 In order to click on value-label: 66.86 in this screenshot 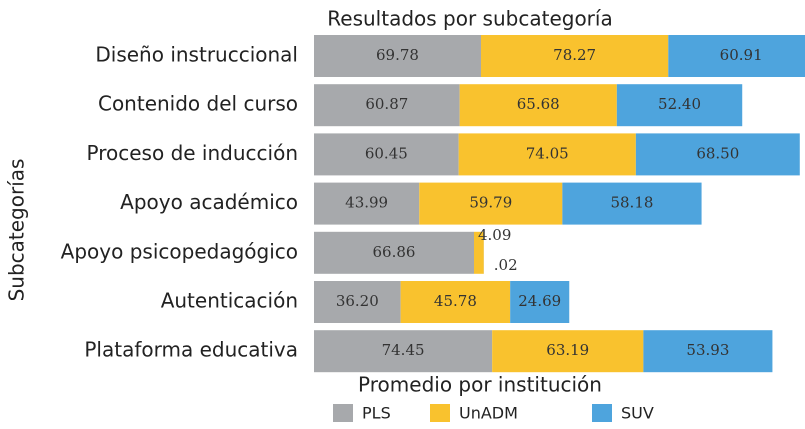, I will do `click(394, 252)`.